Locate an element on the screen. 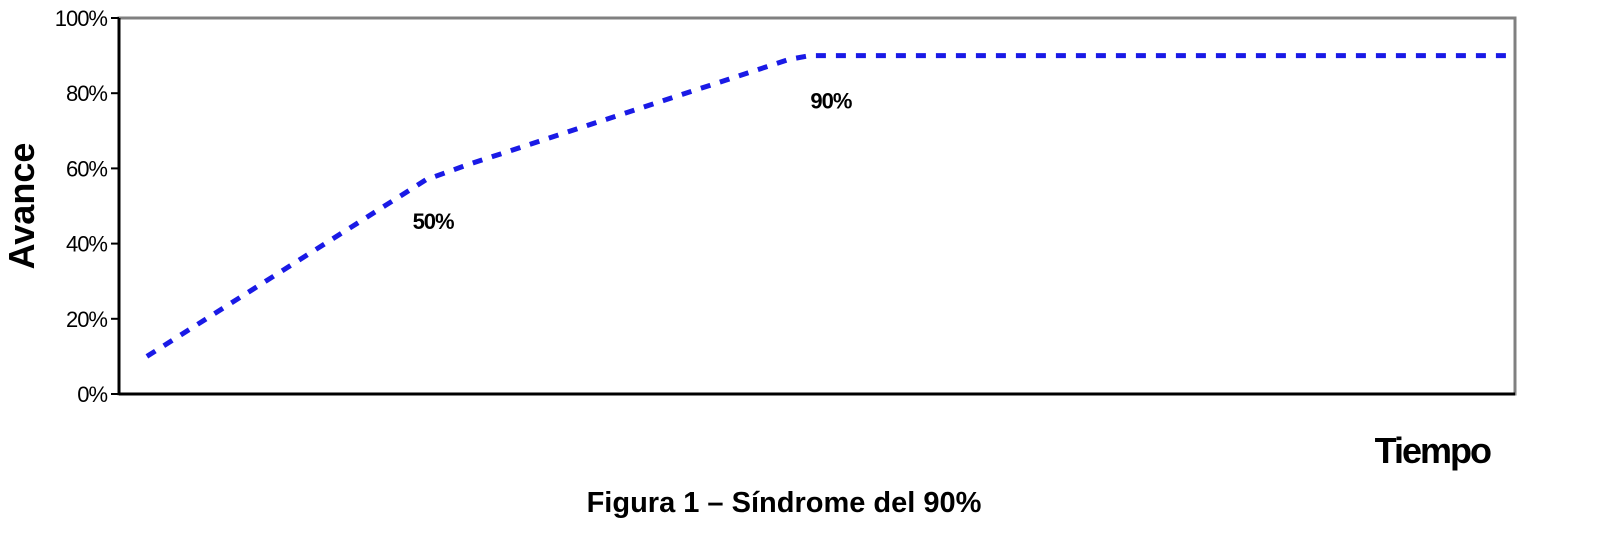 The height and width of the screenshot is (546, 1604). figure-caption: Figura 1 – Síndrome del 90% is located at coordinates (784, 503).